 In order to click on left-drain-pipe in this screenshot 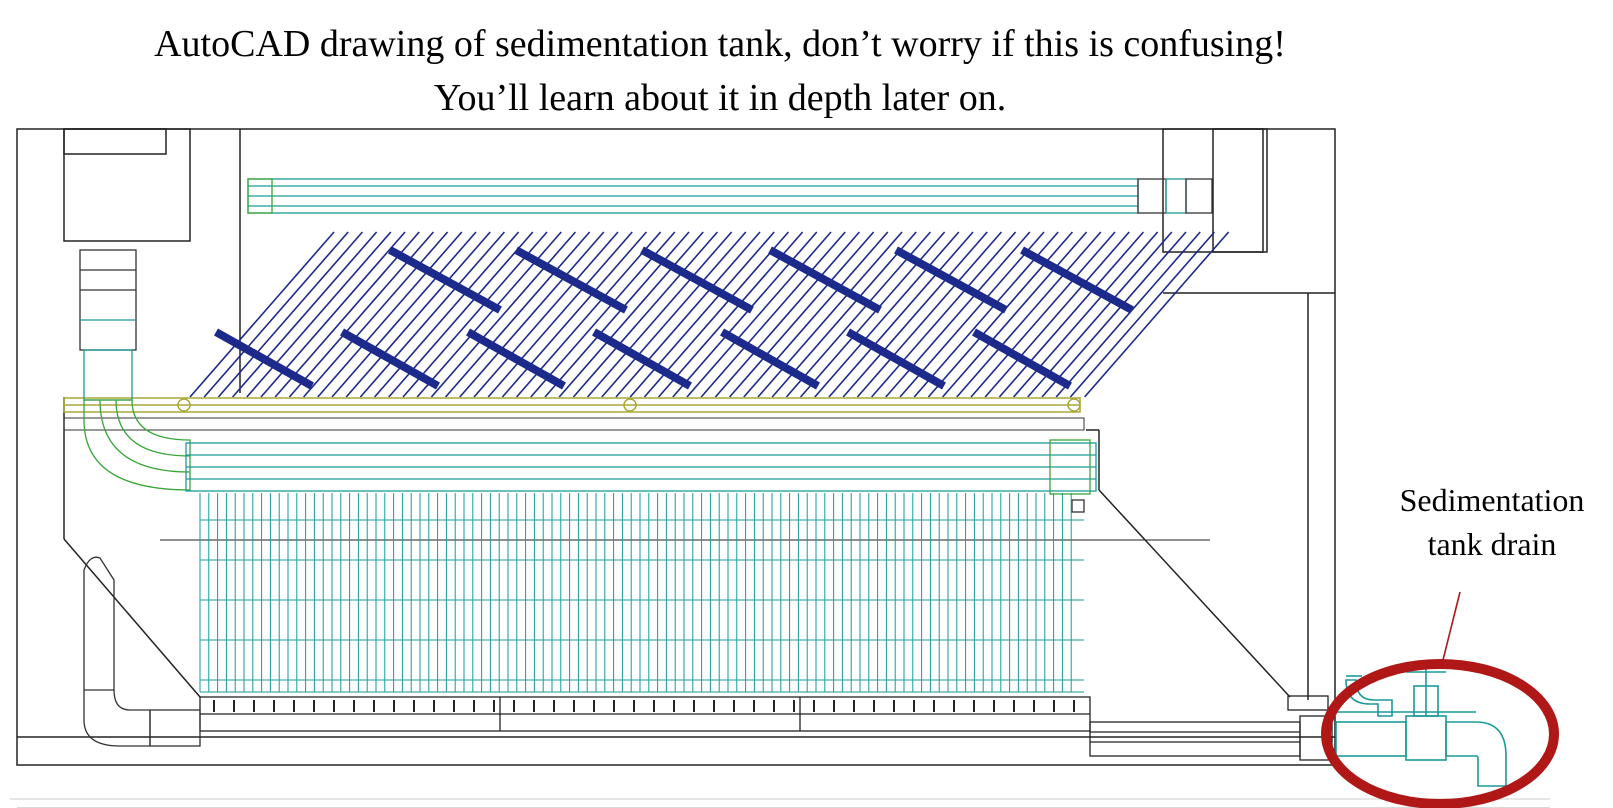, I will do `click(142, 651)`.